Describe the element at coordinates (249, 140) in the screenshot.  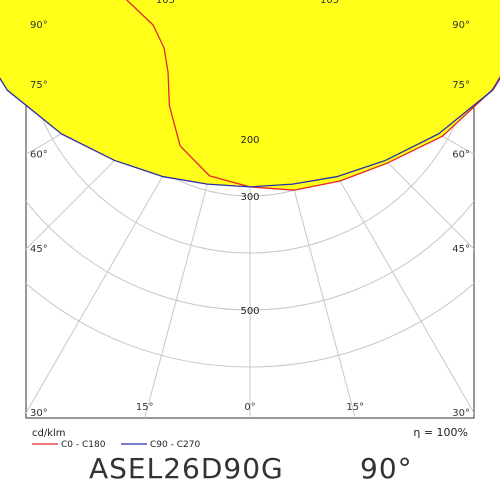
I see `radial-tick-200: 200` at that location.